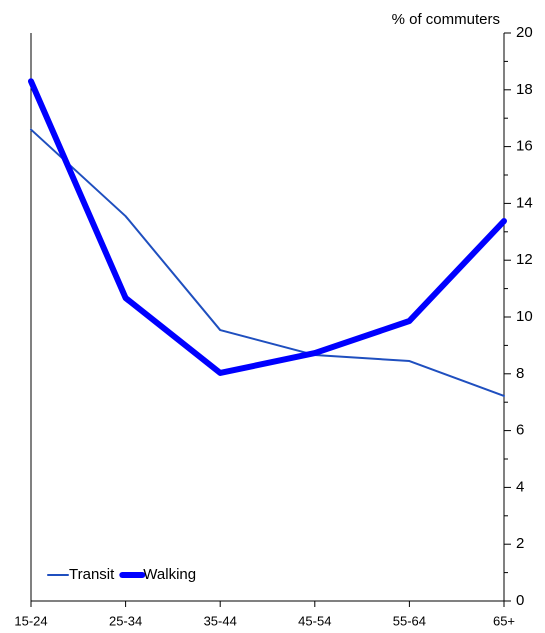  I want to click on y-tick-label: 0, so click(520, 600).